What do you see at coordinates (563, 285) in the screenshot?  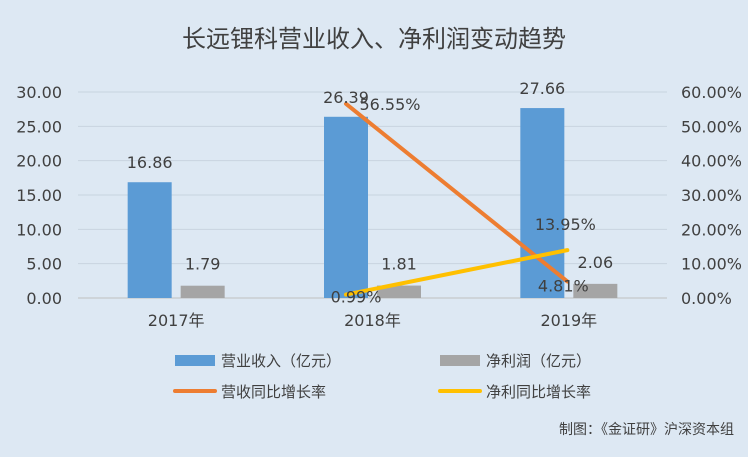 I see `data-label: 4.81%` at bounding box center [563, 285].